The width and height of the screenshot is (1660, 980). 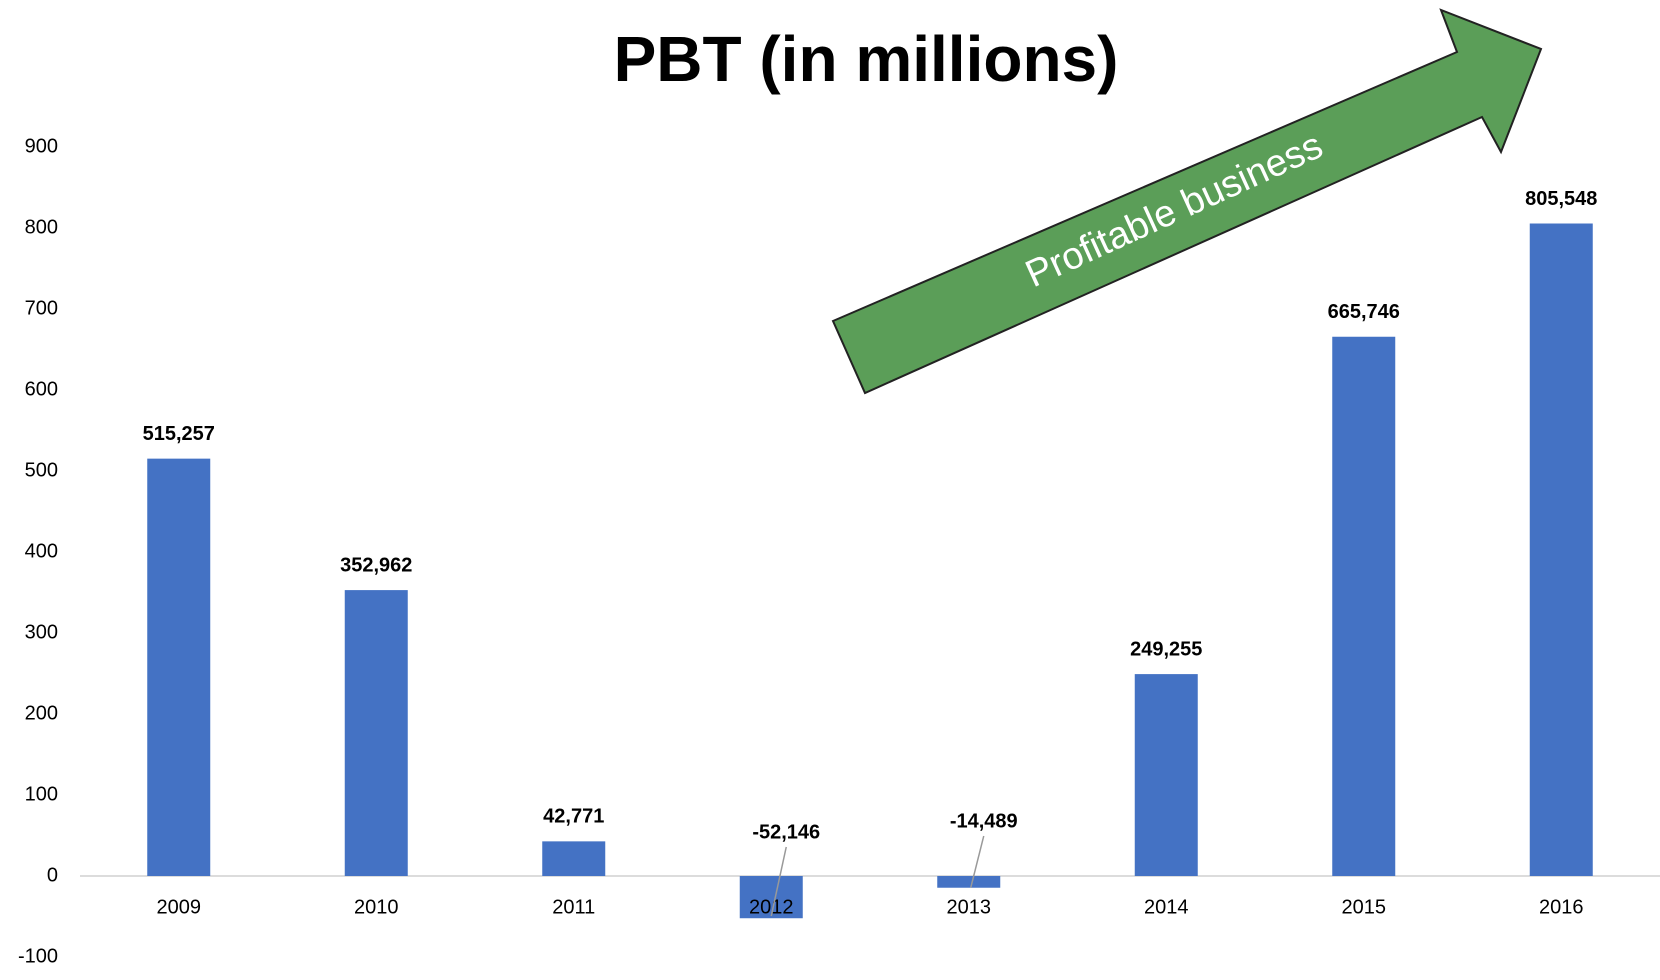 I want to click on chart-title: PBT (in millions), so click(x=866, y=59).